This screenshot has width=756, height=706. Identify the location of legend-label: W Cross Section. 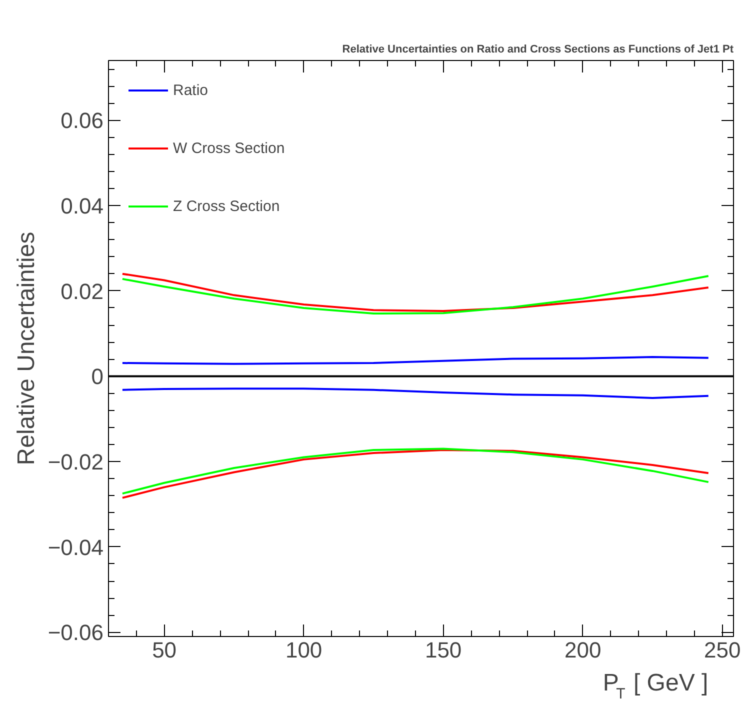
(229, 148).